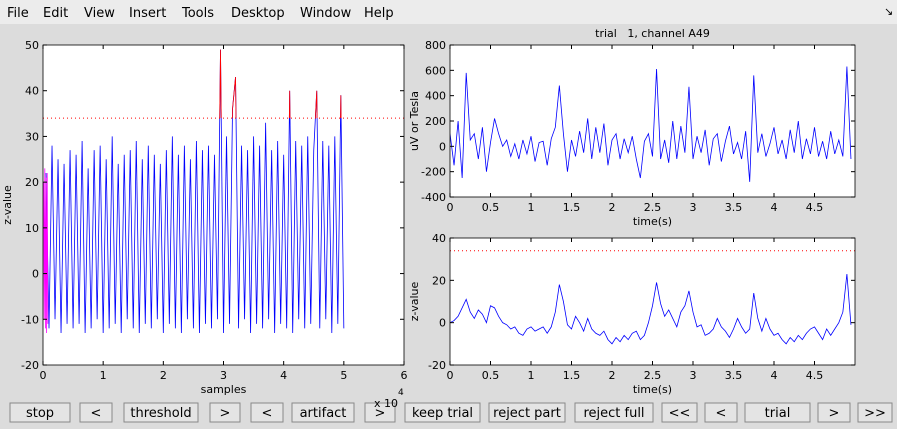 The height and width of the screenshot is (429, 897). I want to click on y-tick-label: 50, so click(32, 45).